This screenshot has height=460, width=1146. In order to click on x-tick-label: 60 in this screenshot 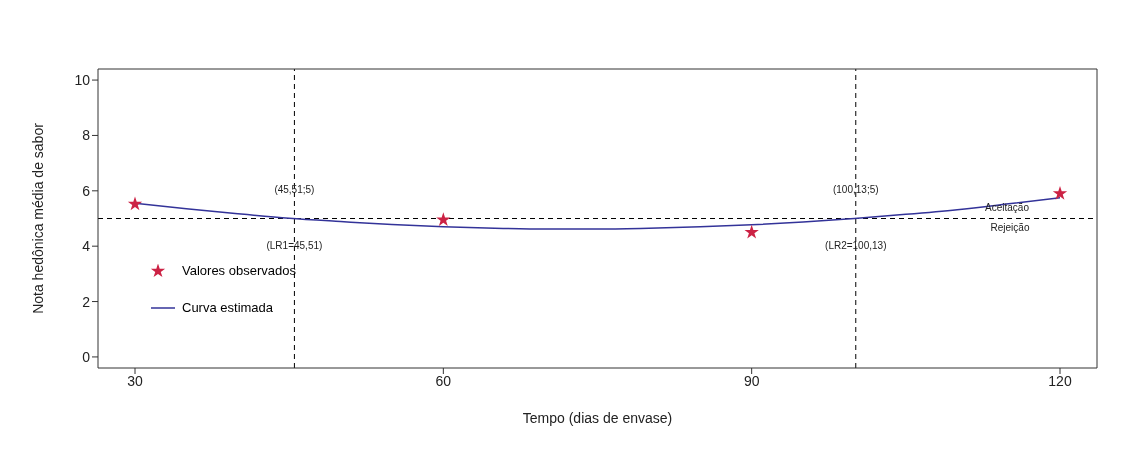, I will do `click(443, 380)`.